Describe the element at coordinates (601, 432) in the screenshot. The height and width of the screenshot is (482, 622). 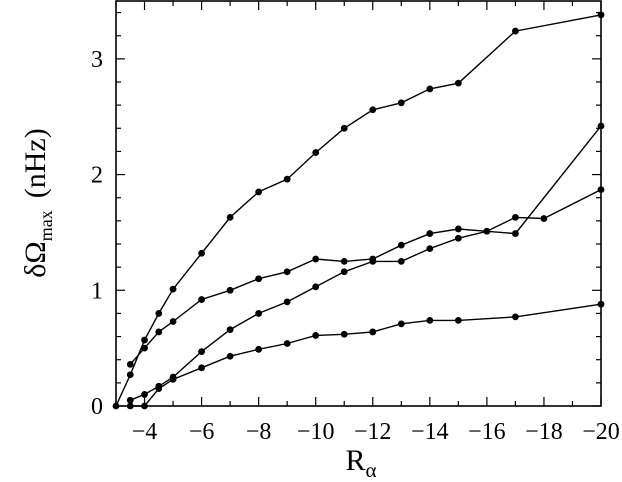
I see `x-tick-label: −20` at that location.